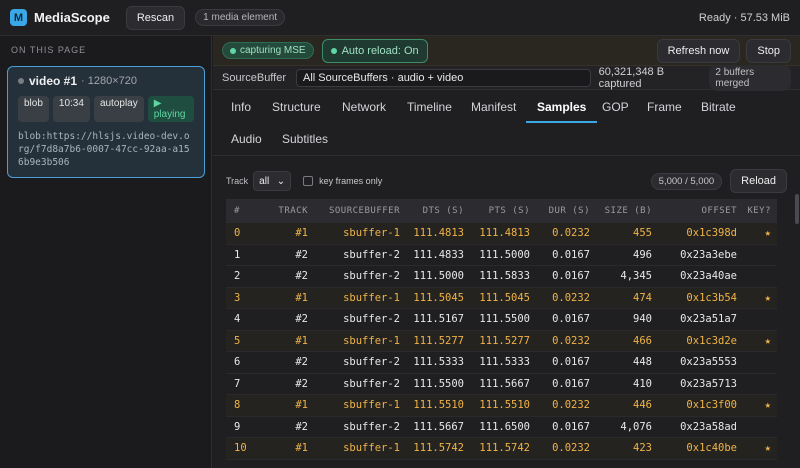 This screenshot has height=468, width=800. Describe the element at coordinates (686, 181) in the screenshot. I see `sample-count-badge: 5,000 / 5,000` at that location.